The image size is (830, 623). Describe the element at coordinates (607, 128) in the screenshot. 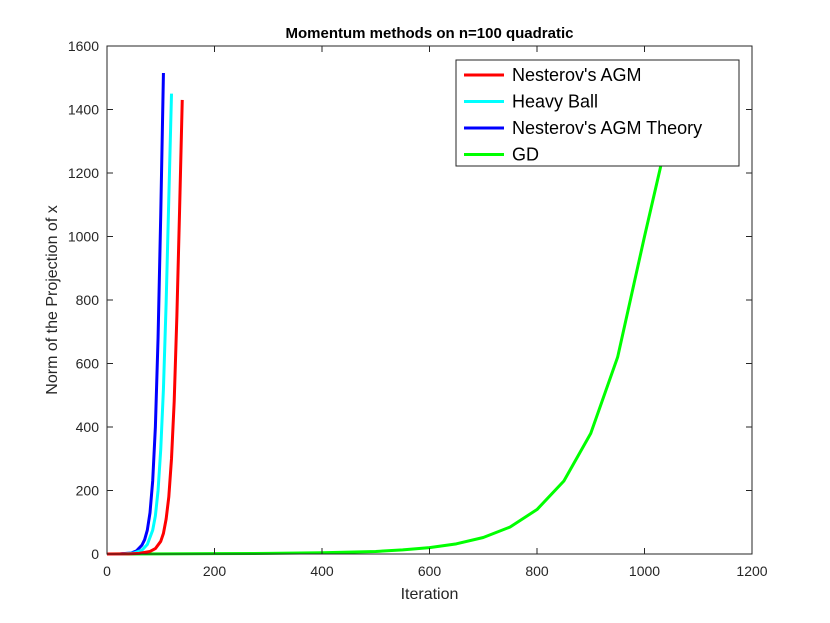

I see `legend-label-nesterov-s-agm-theory: Nesterov's AGM Theory` at that location.